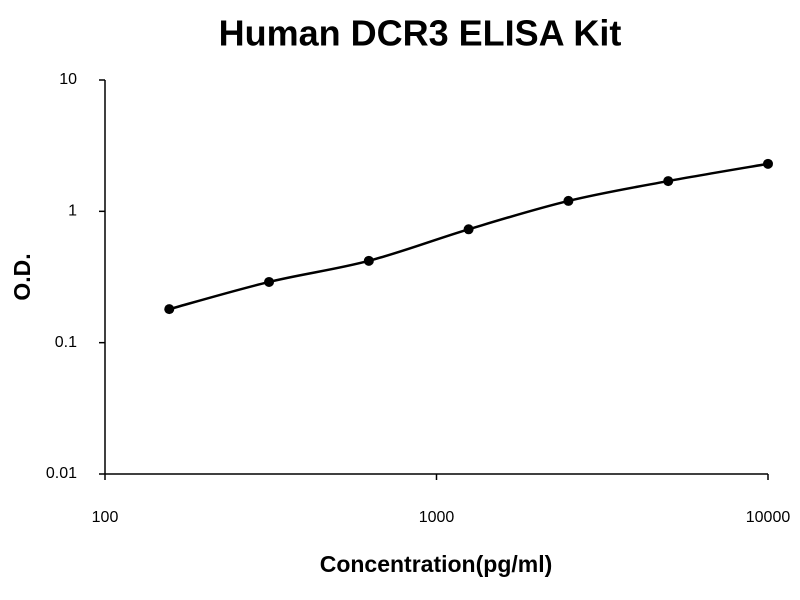 The width and height of the screenshot is (800, 600). Describe the element at coordinates (437, 517) in the screenshot. I see `x-tick-label: 1000` at that location.